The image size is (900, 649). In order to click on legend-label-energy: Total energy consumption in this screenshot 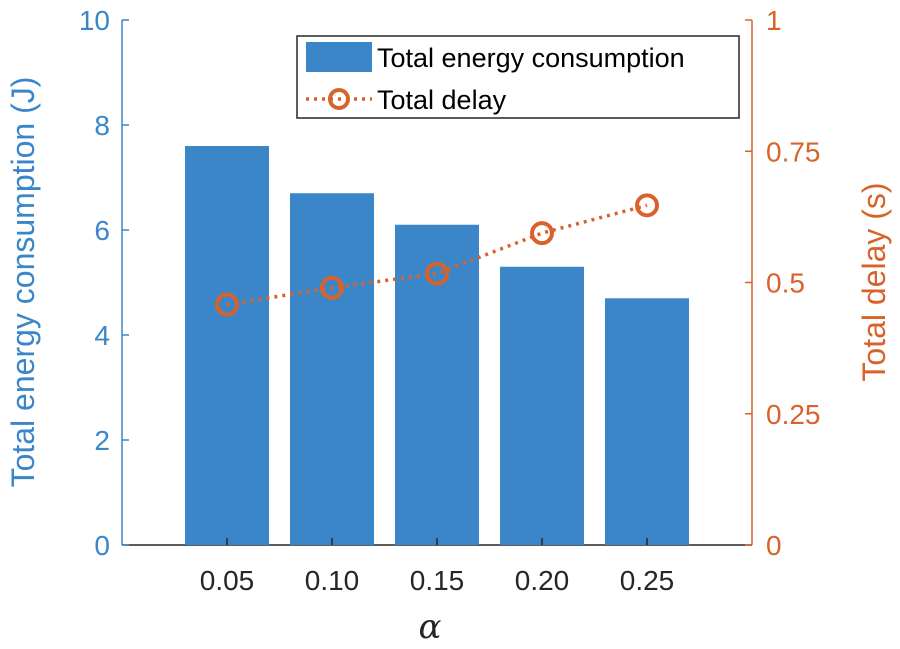, I will do `click(531, 58)`.